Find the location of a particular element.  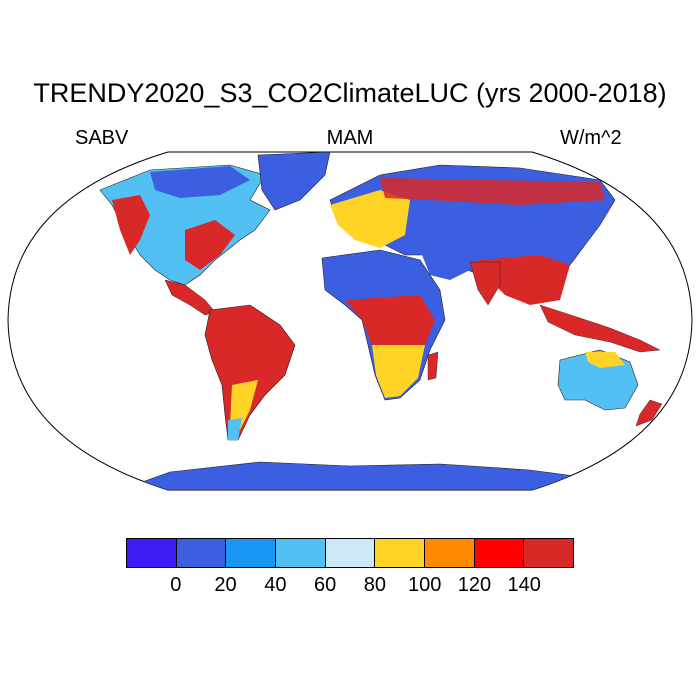

north-america-north is located at coordinates (200, 182).